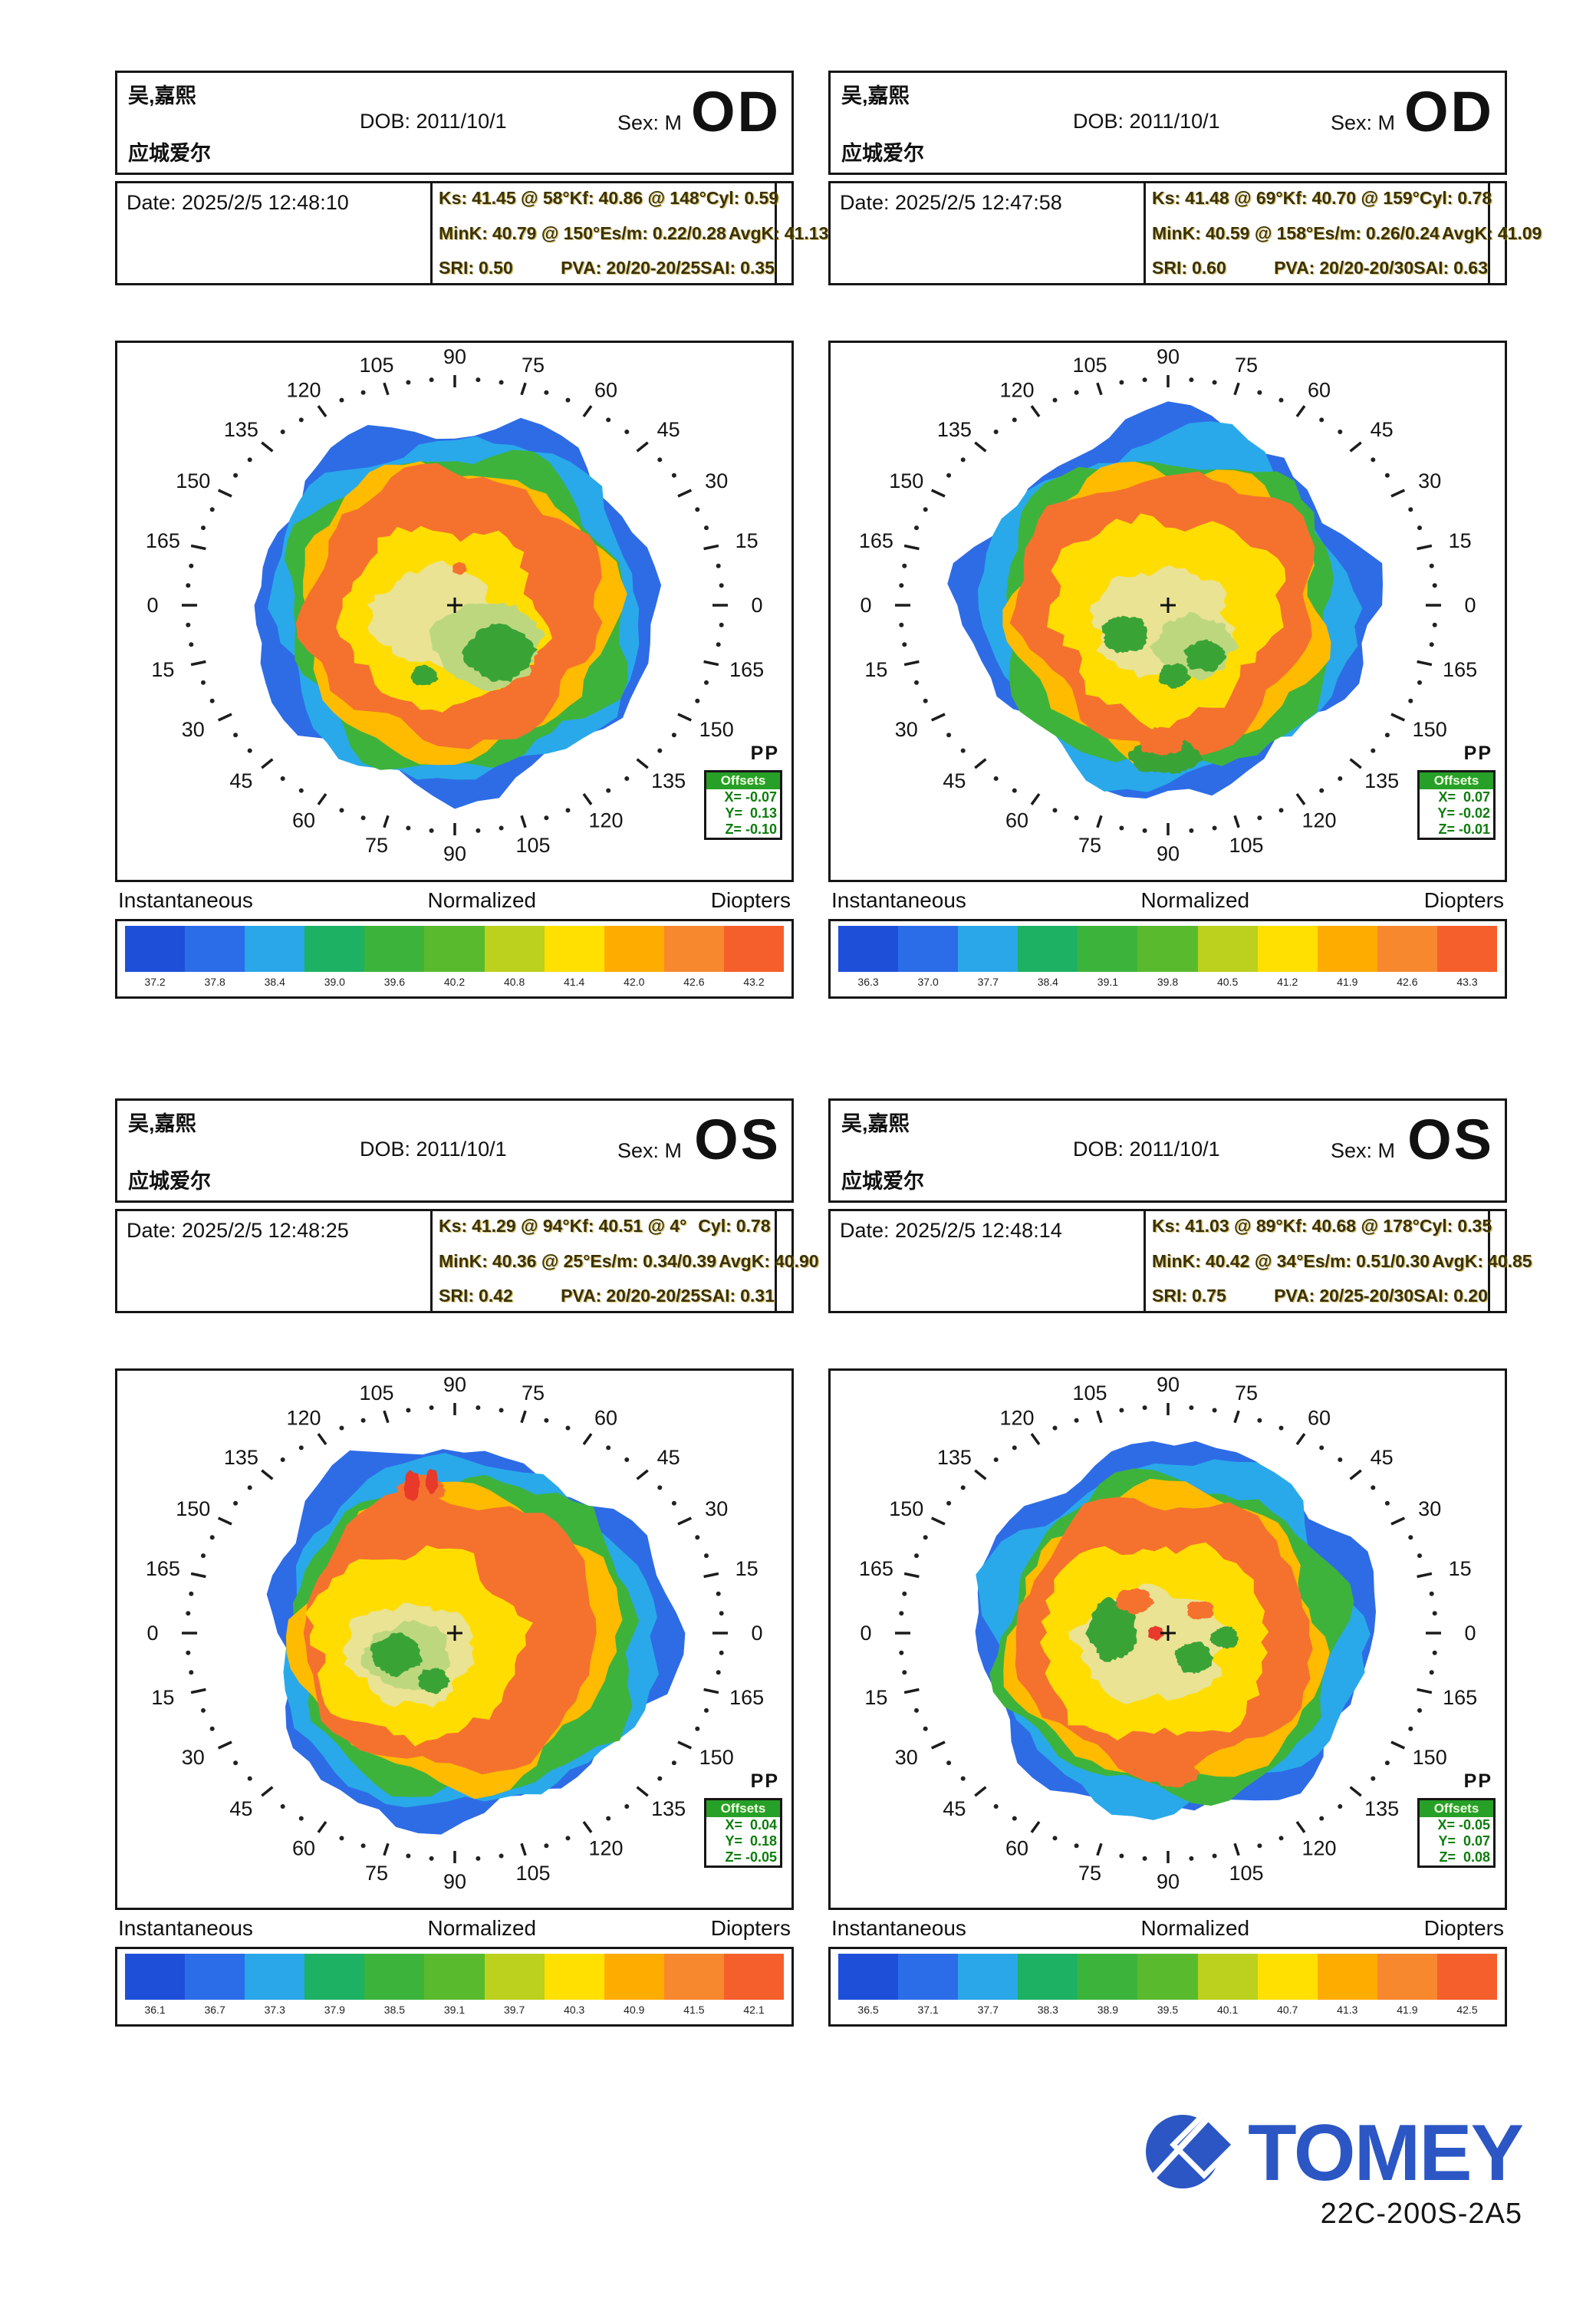  What do you see at coordinates (694, 2010) in the screenshot?
I see `scale-tick-value: 41.5` at bounding box center [694, 2010].